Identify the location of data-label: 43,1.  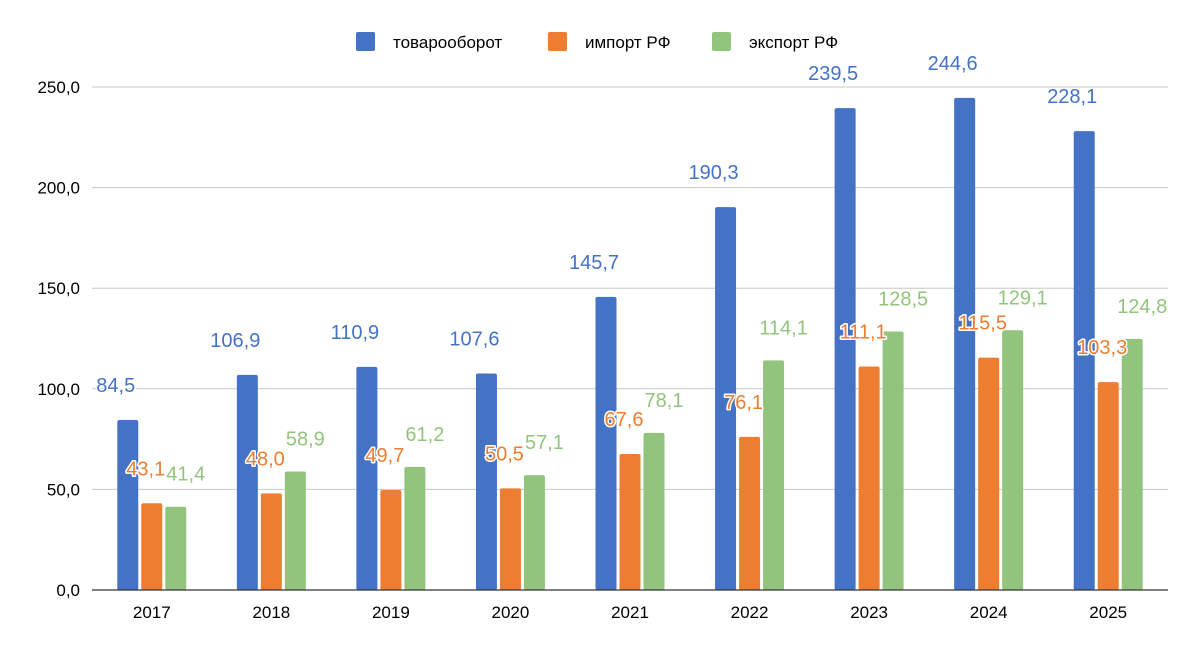
(145, 469).